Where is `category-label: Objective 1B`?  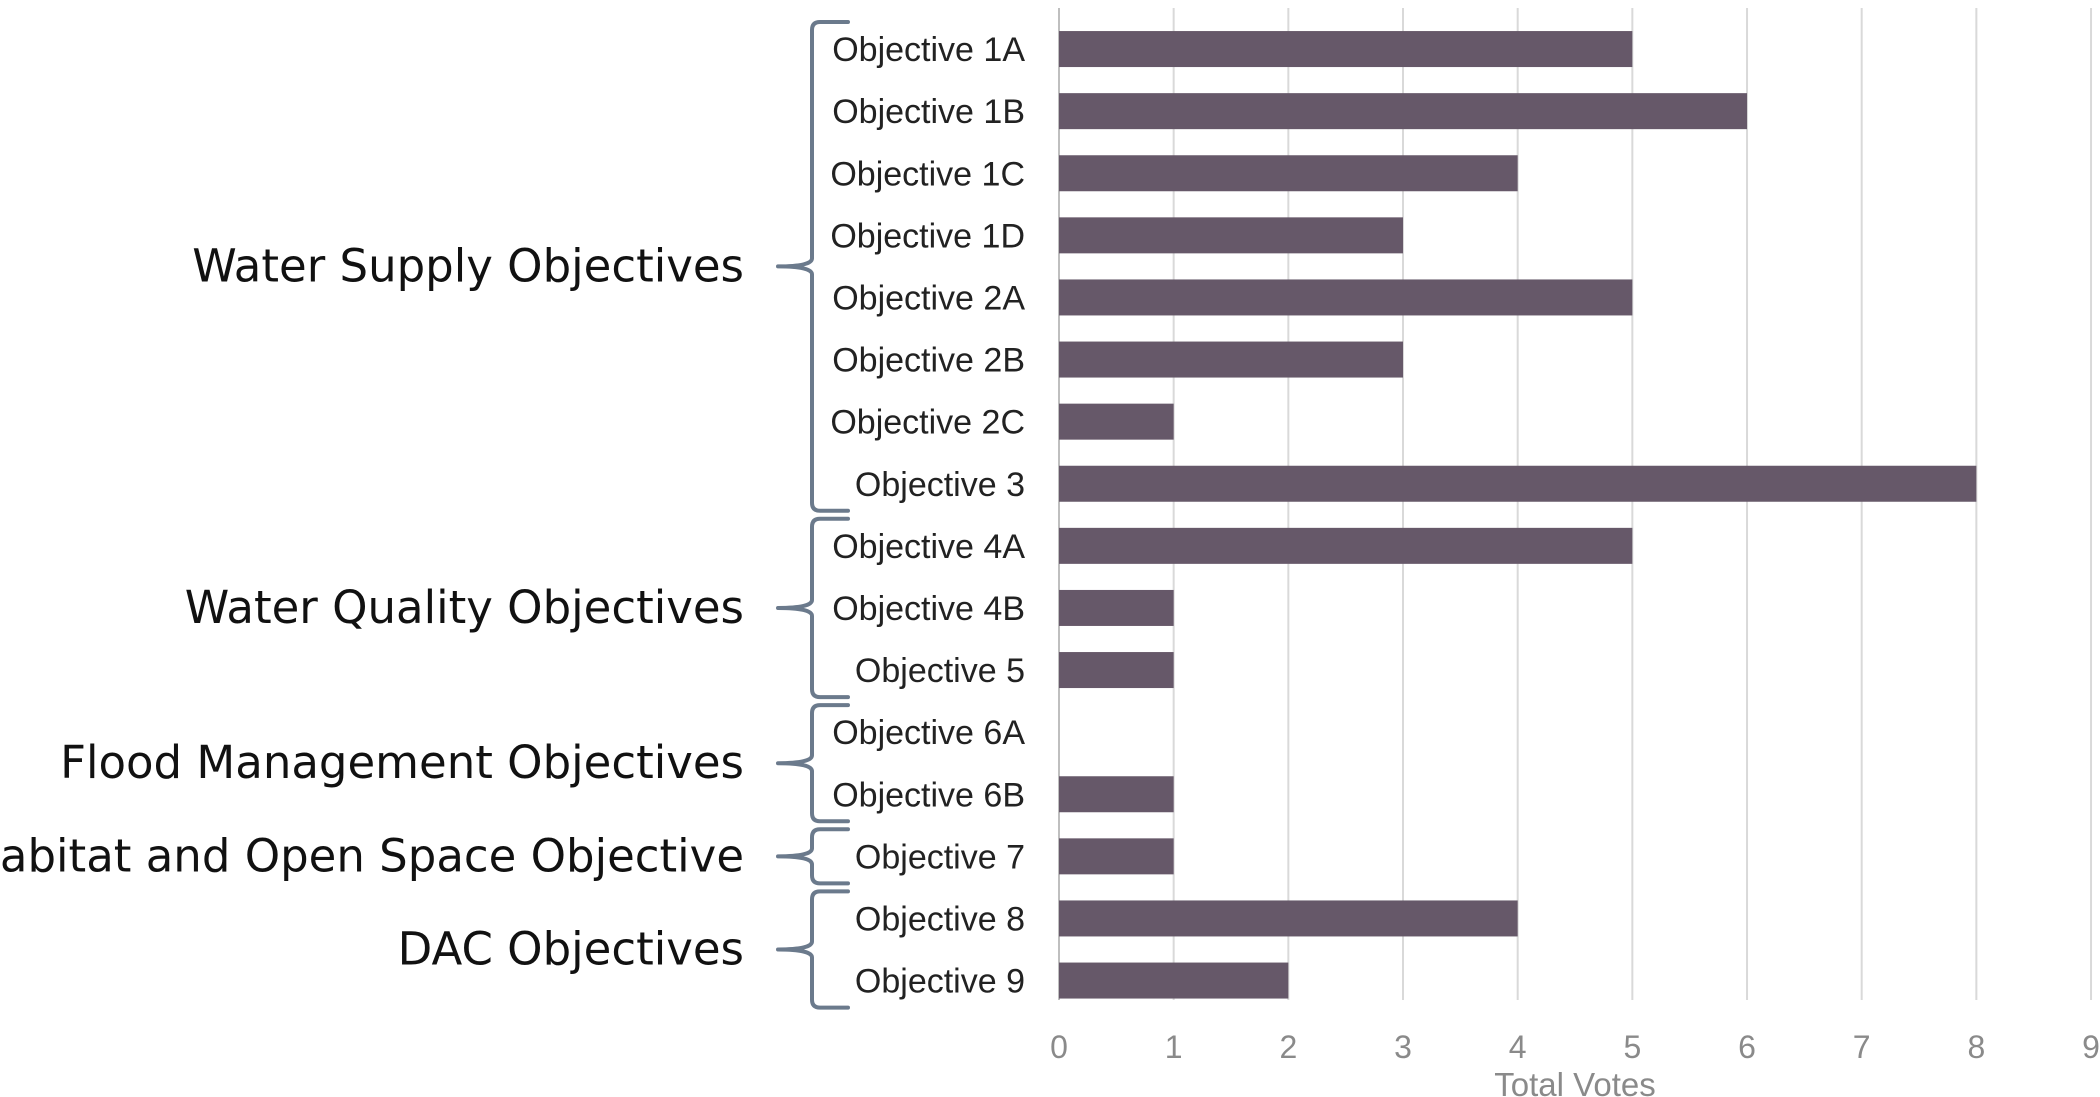 category-label: Objective 1B is located at coordinates (928, 112).